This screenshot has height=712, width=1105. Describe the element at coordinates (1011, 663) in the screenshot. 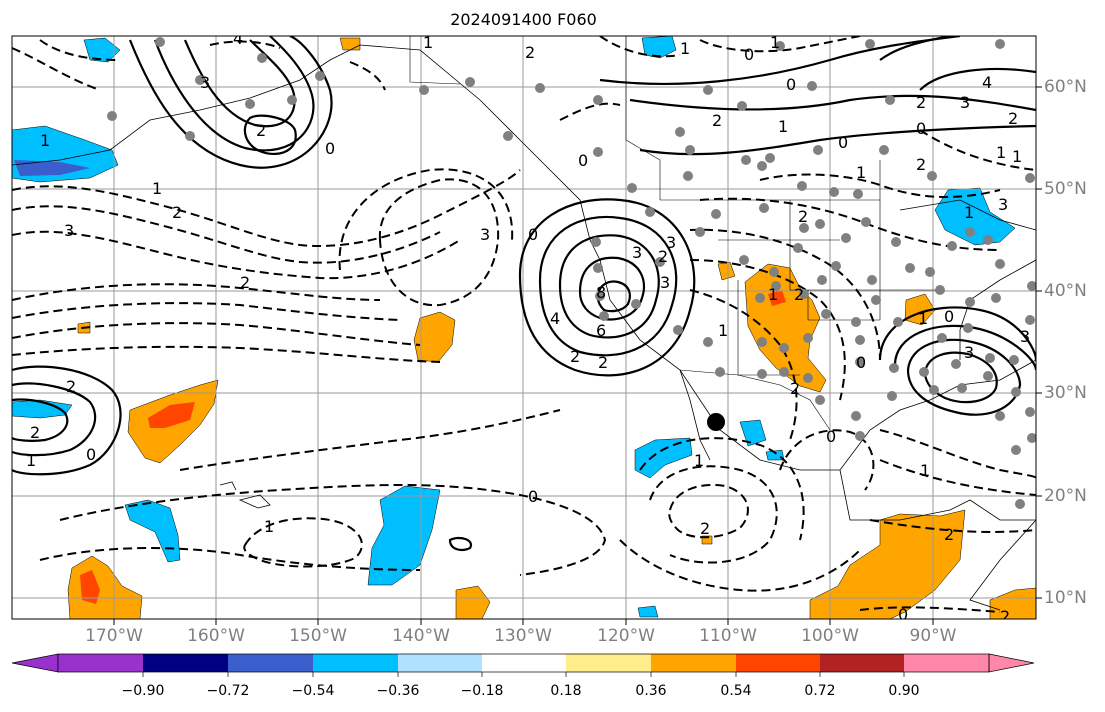

I see `colorbar-right-extension` at that location.